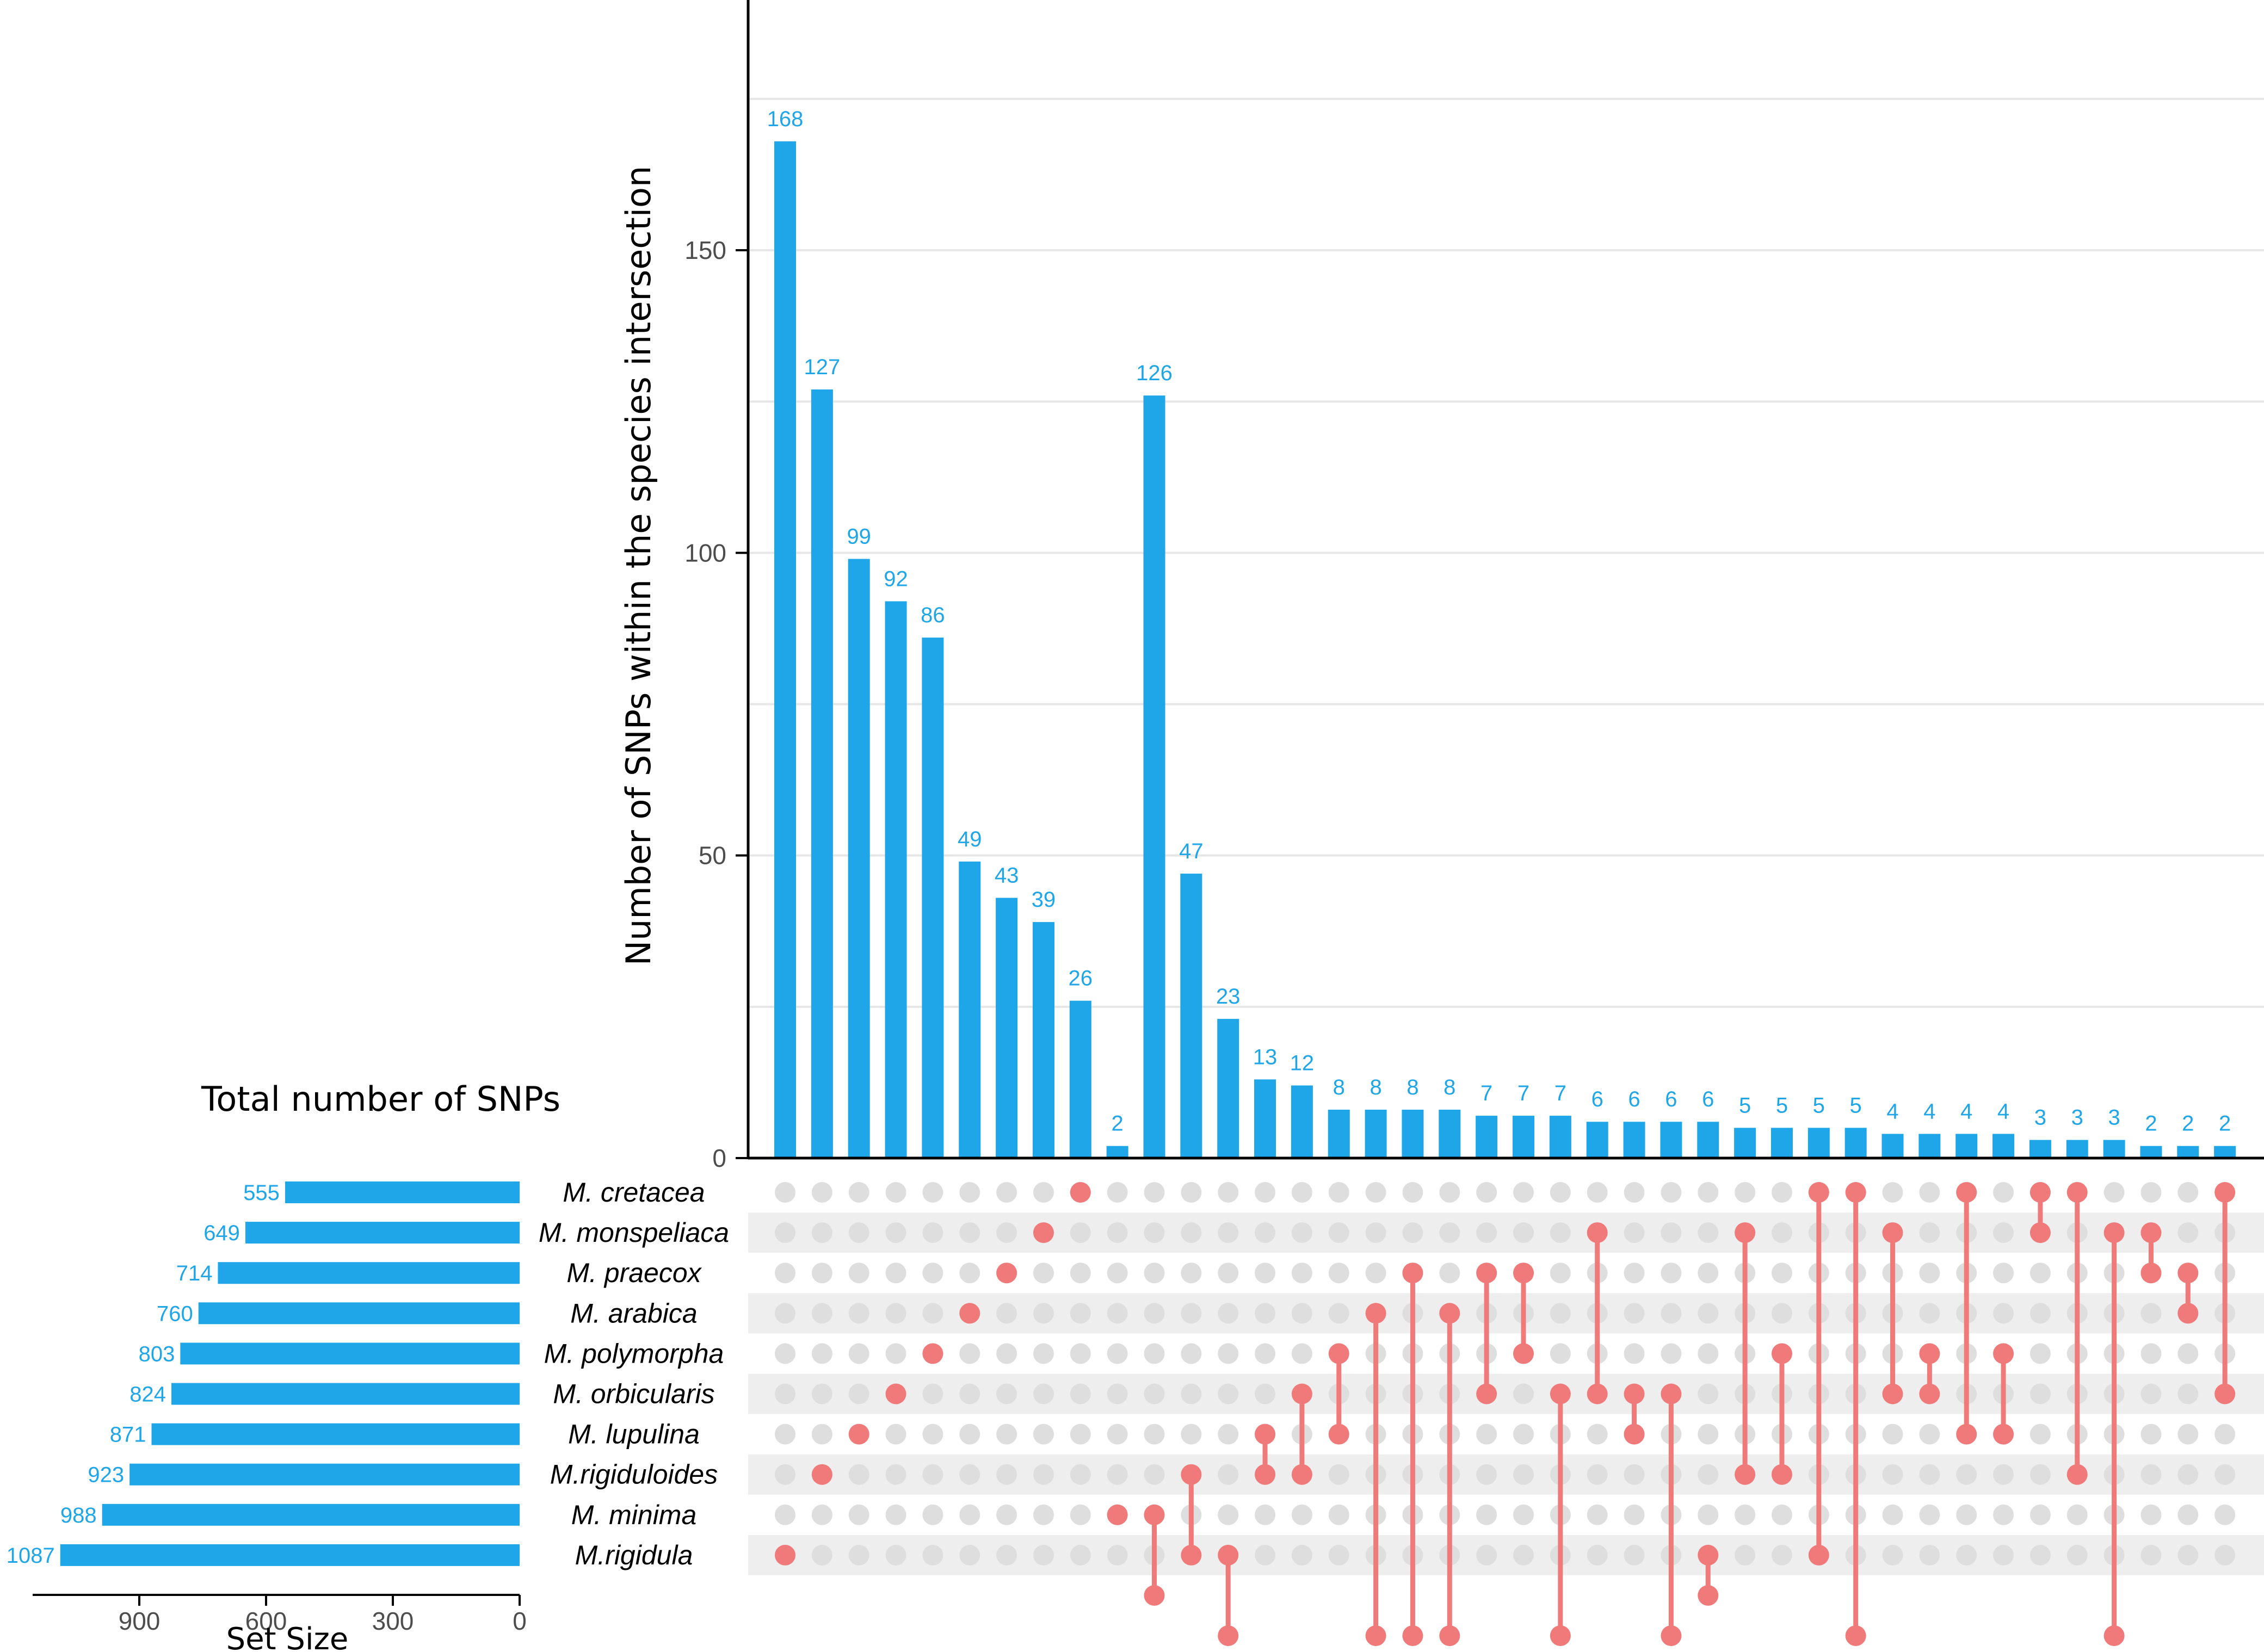 This screenshot has height=1652, width=2264. Describe the element at coordinates (1819, 1105) in the screenshot. I see `intersection-bar-label: 5` at that location.